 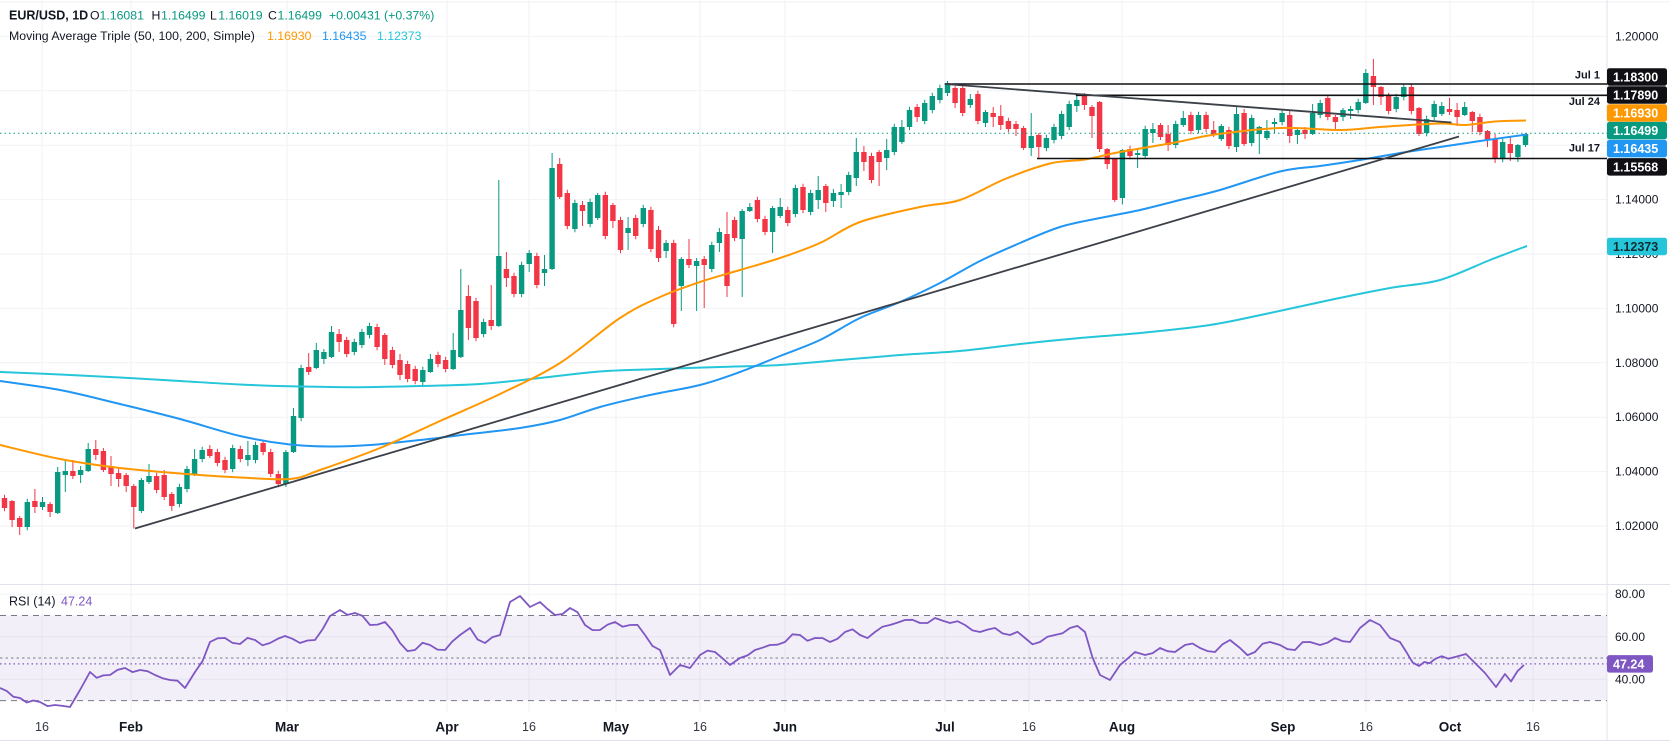 I want to click on svg-text: +0.00431 (+0.37%), so click(x=381, y=15).